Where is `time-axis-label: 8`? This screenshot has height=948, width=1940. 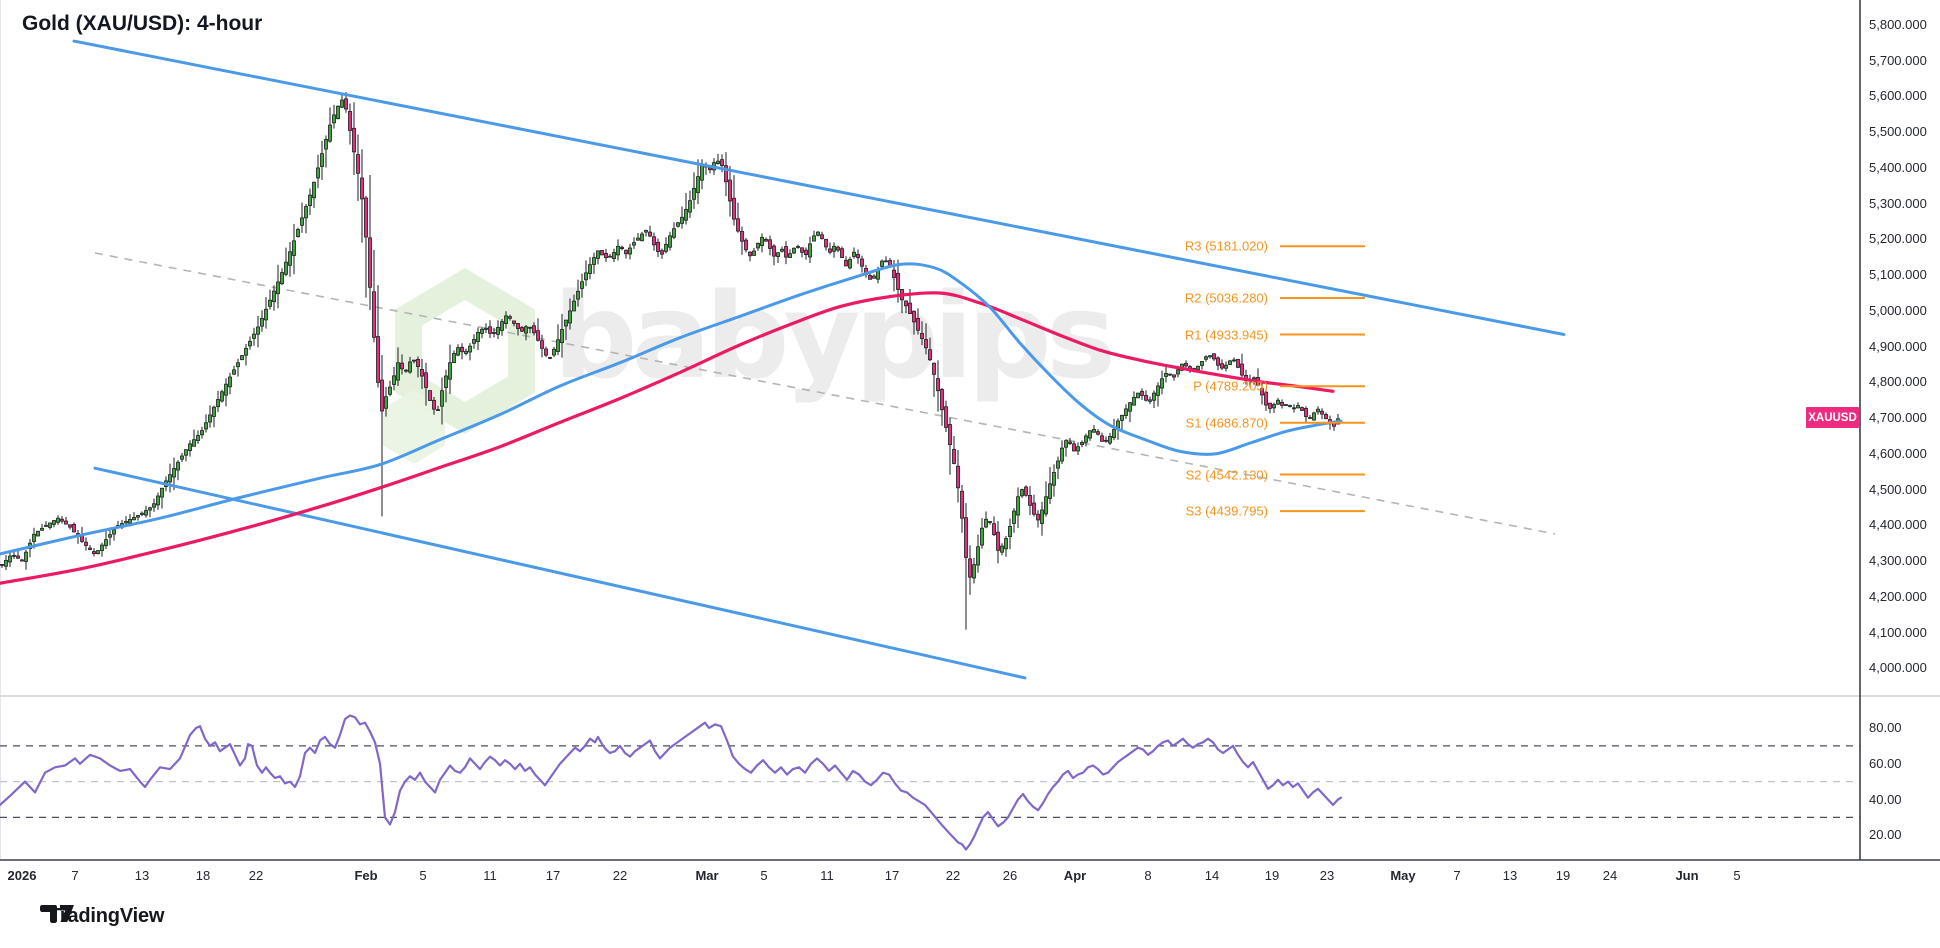
time-axis-label: 8 is located at coordinates (1148, 875).